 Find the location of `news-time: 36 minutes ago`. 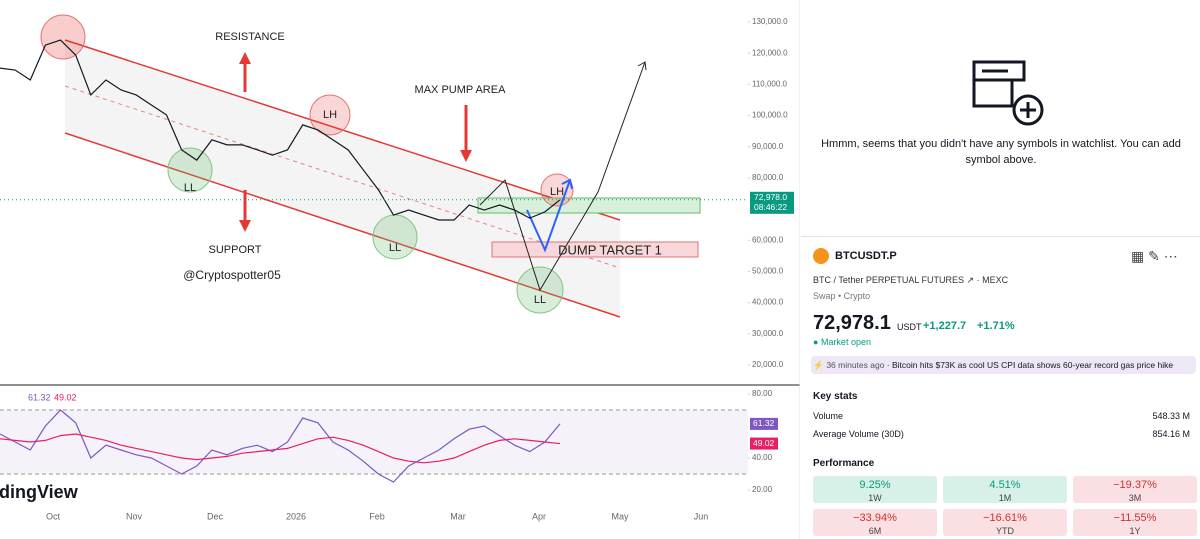

news-time: 36 minutes ago is located at coordinates (855, 365).